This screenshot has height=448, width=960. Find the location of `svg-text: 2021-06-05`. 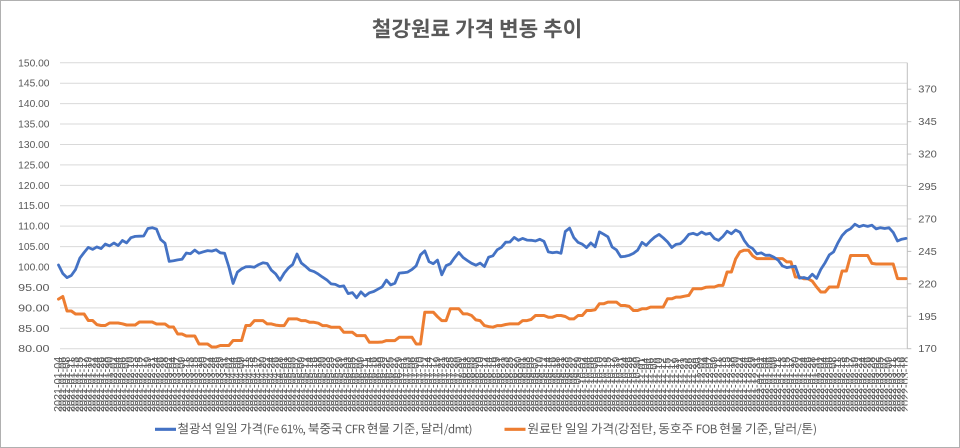

svg-text: 2021-06-05 is located at coordinates (352, 384).